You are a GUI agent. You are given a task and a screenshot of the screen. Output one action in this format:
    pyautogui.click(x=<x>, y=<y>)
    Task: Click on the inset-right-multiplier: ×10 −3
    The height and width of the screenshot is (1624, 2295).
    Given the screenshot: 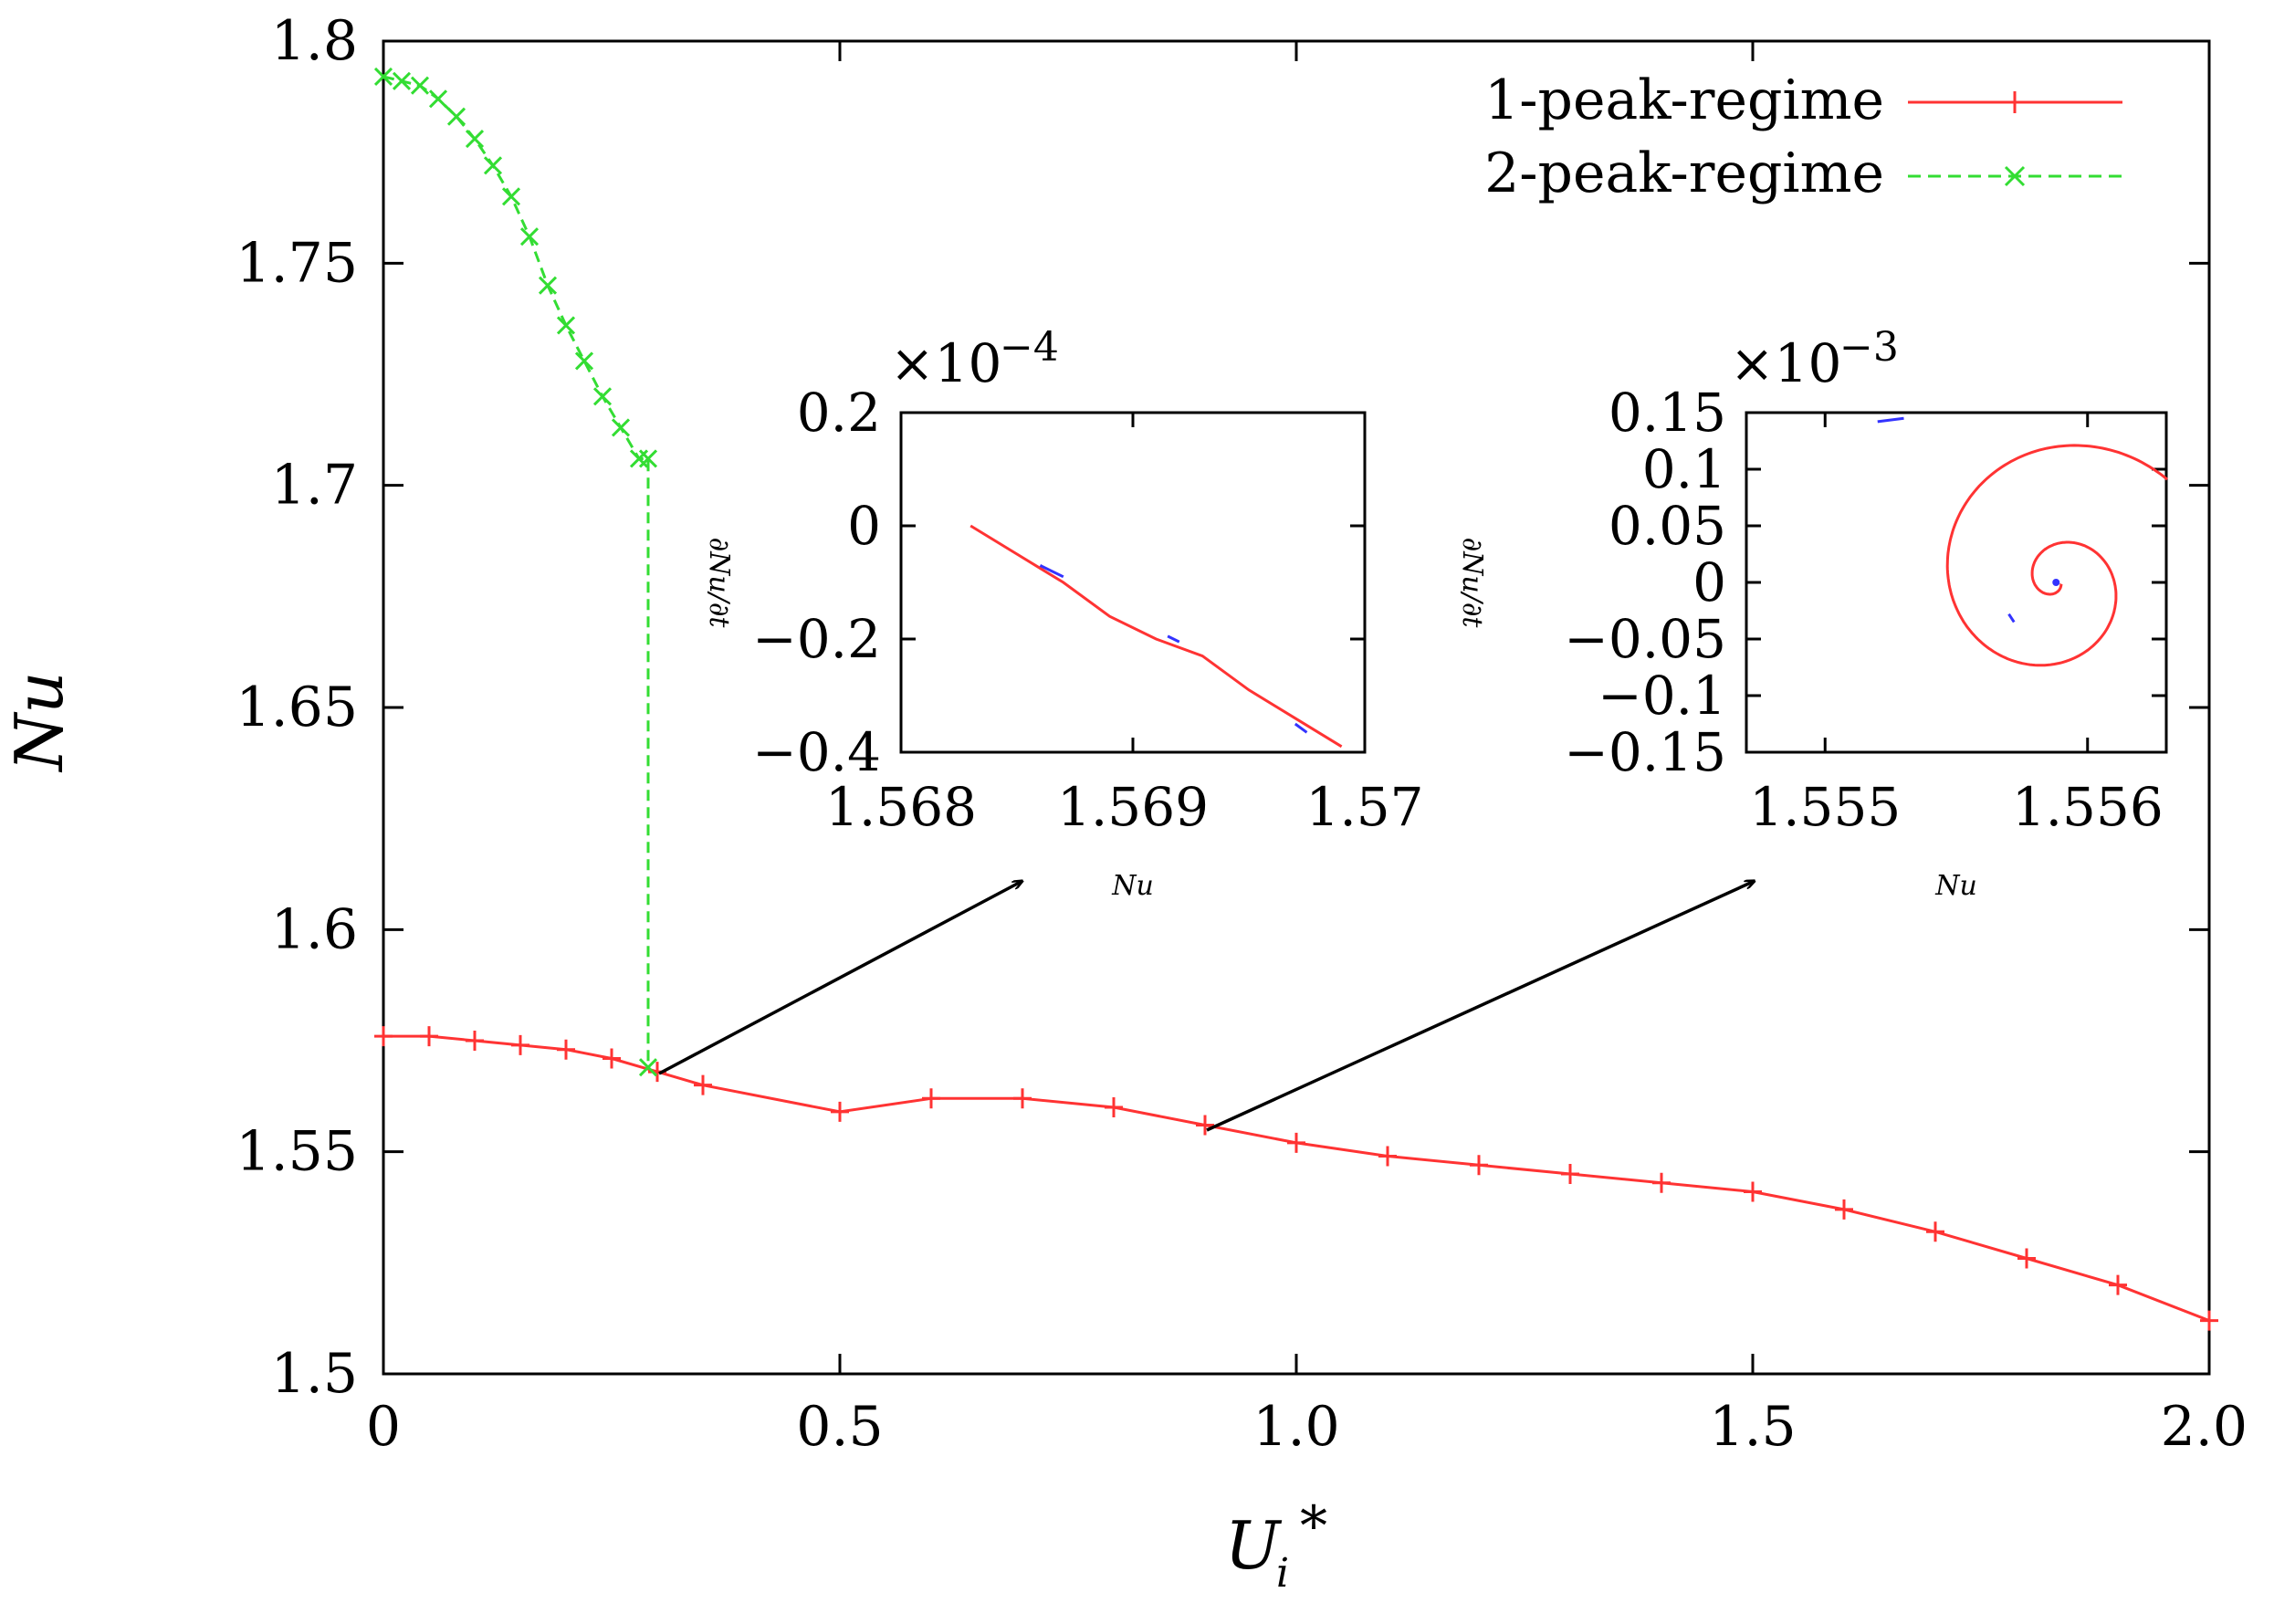 What is the action you would take?
    pyautogui.click(x=1815, y=359)
    